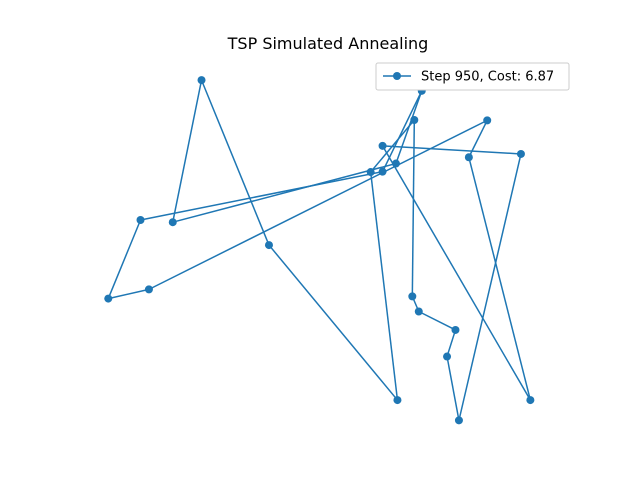 This screenshot has height=480, width=640. What do you see at coordinates (397, 76) in the screenshot?
I see `legend-marker-swatch` at bounding box center [397, 76].